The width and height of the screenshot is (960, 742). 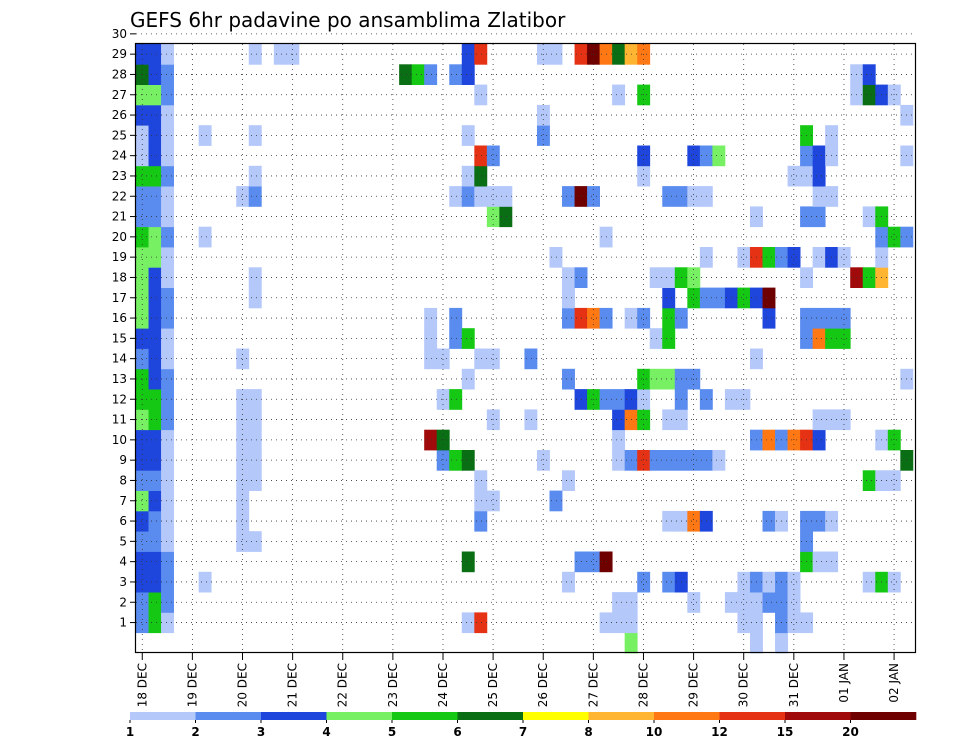 What do you see at coordinates (119, 399) in the screenshot?
I see `y-tick-label: 12` at bounding box center [119, 399].